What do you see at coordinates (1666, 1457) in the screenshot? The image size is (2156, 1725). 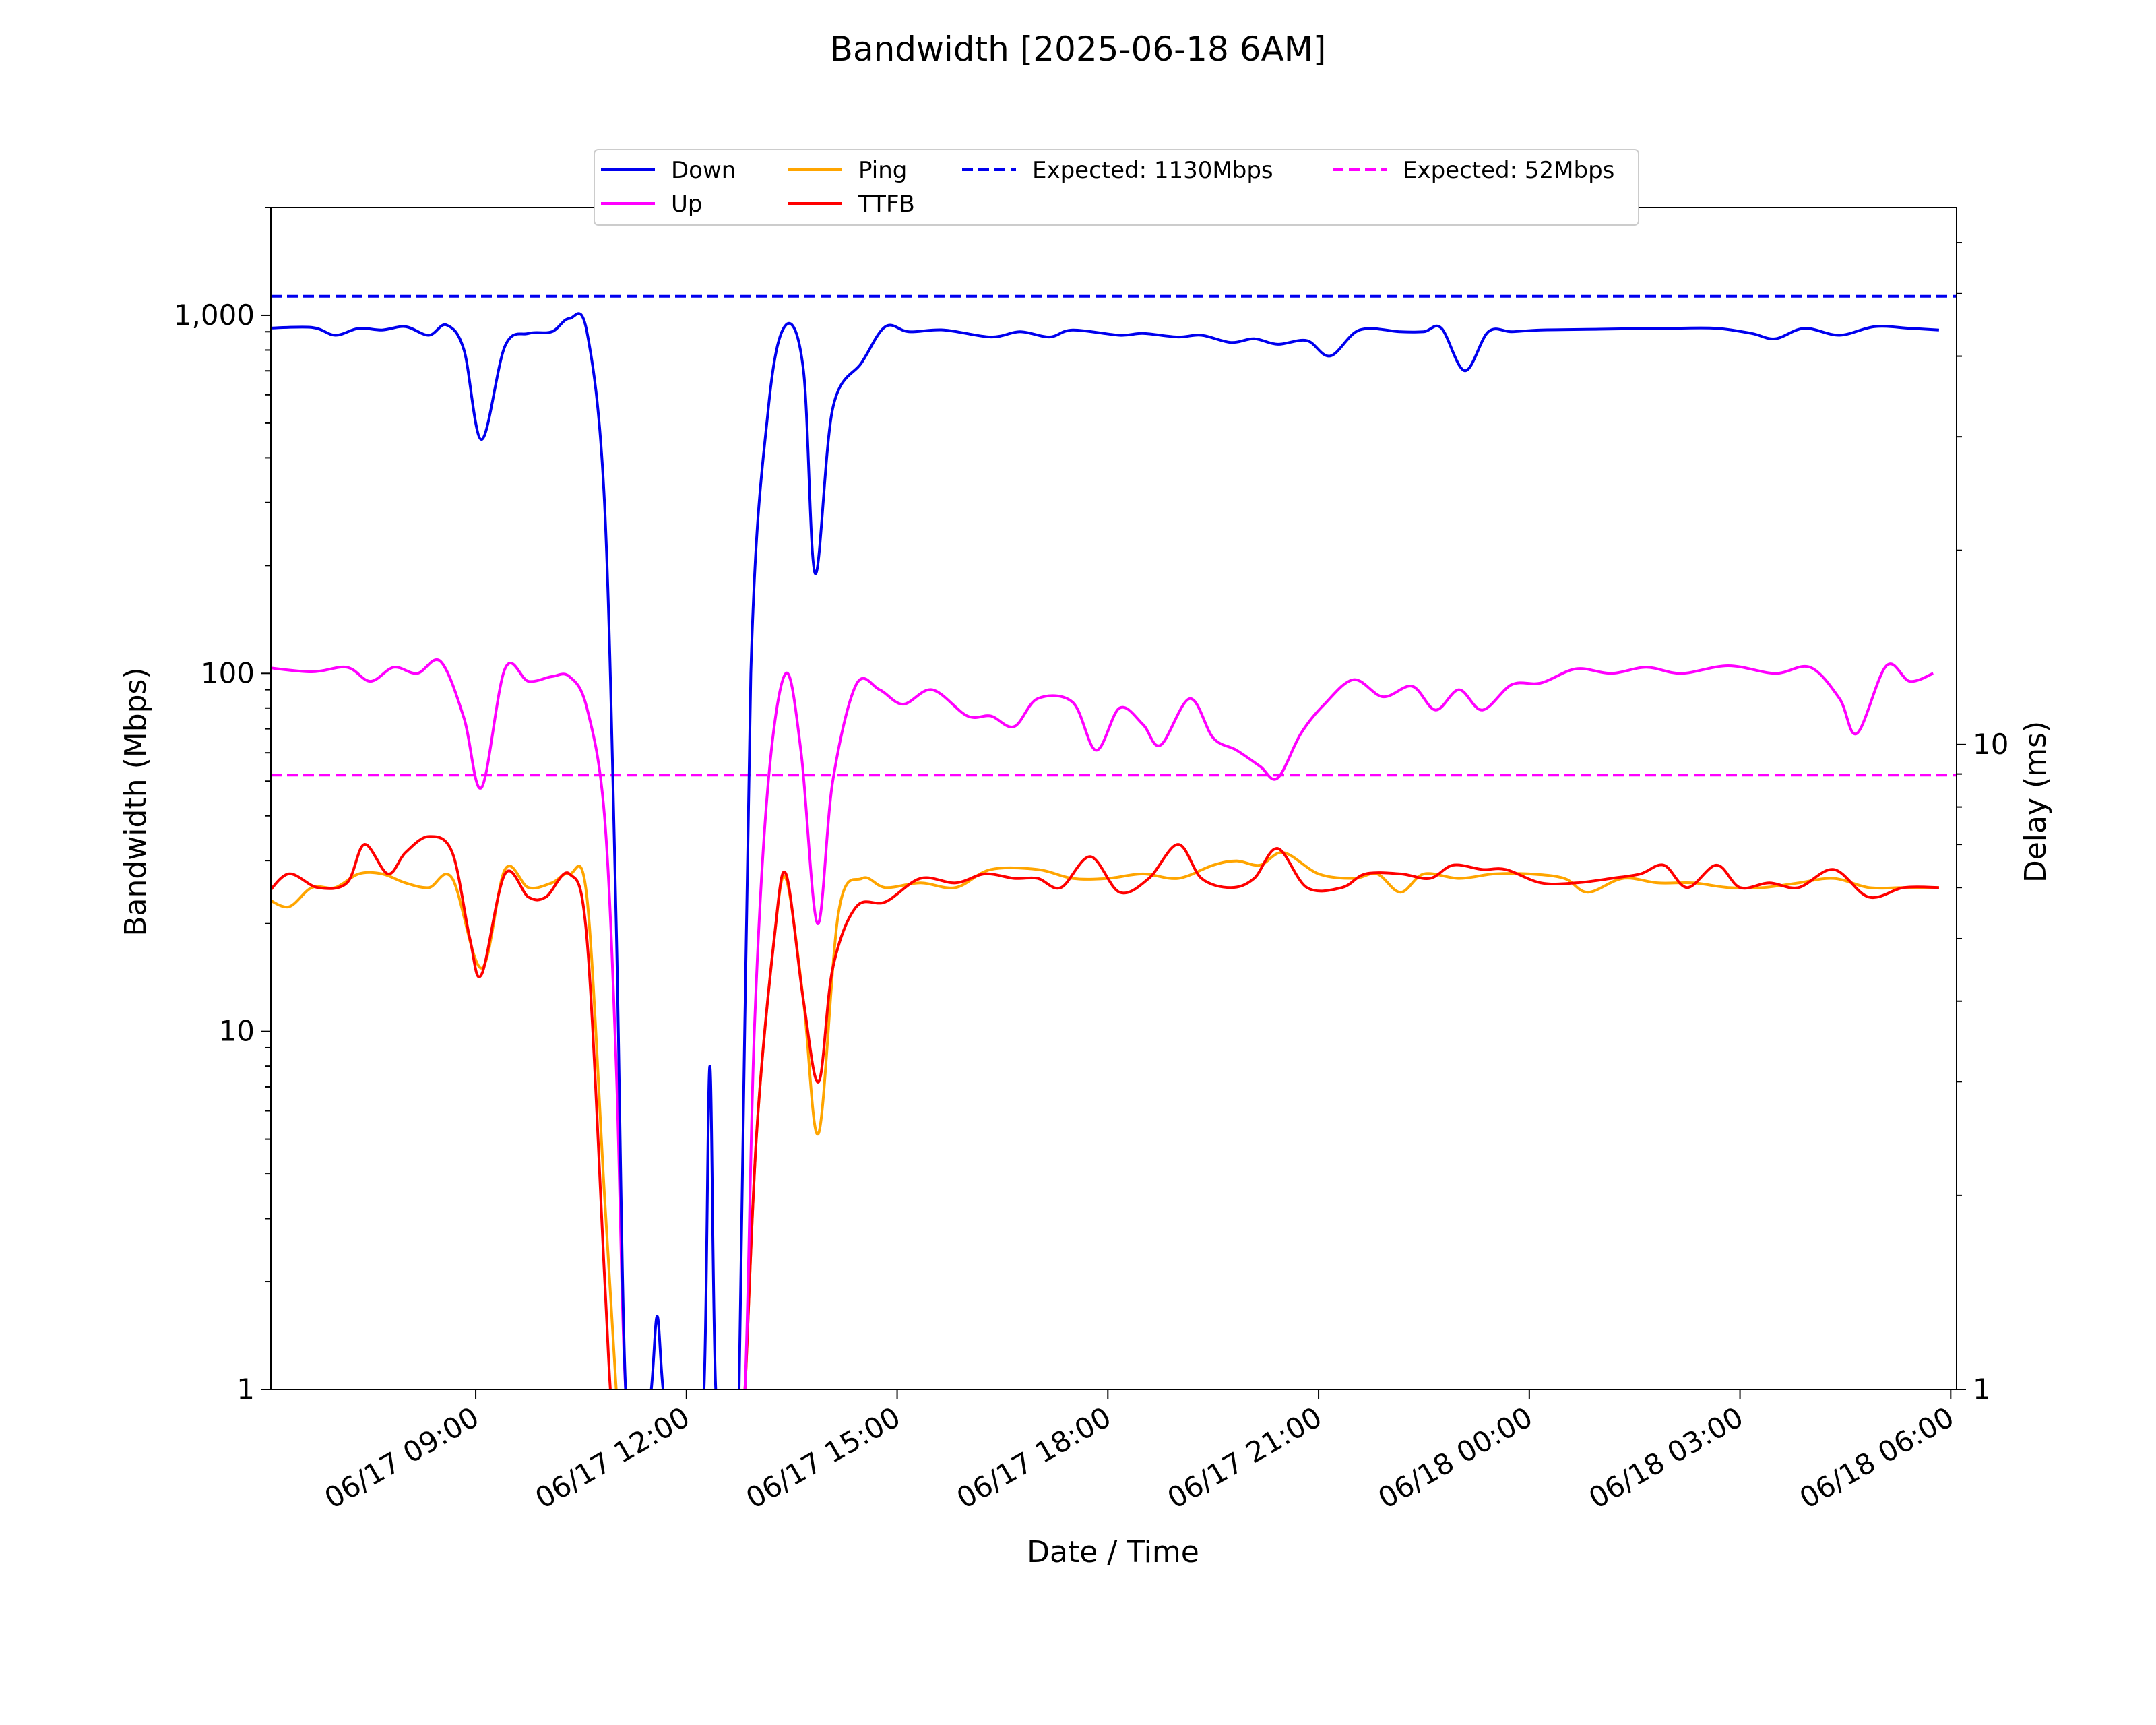 I see `x-tick-label-7: 06/18 03:00` at bounding box center [1666, 1457].